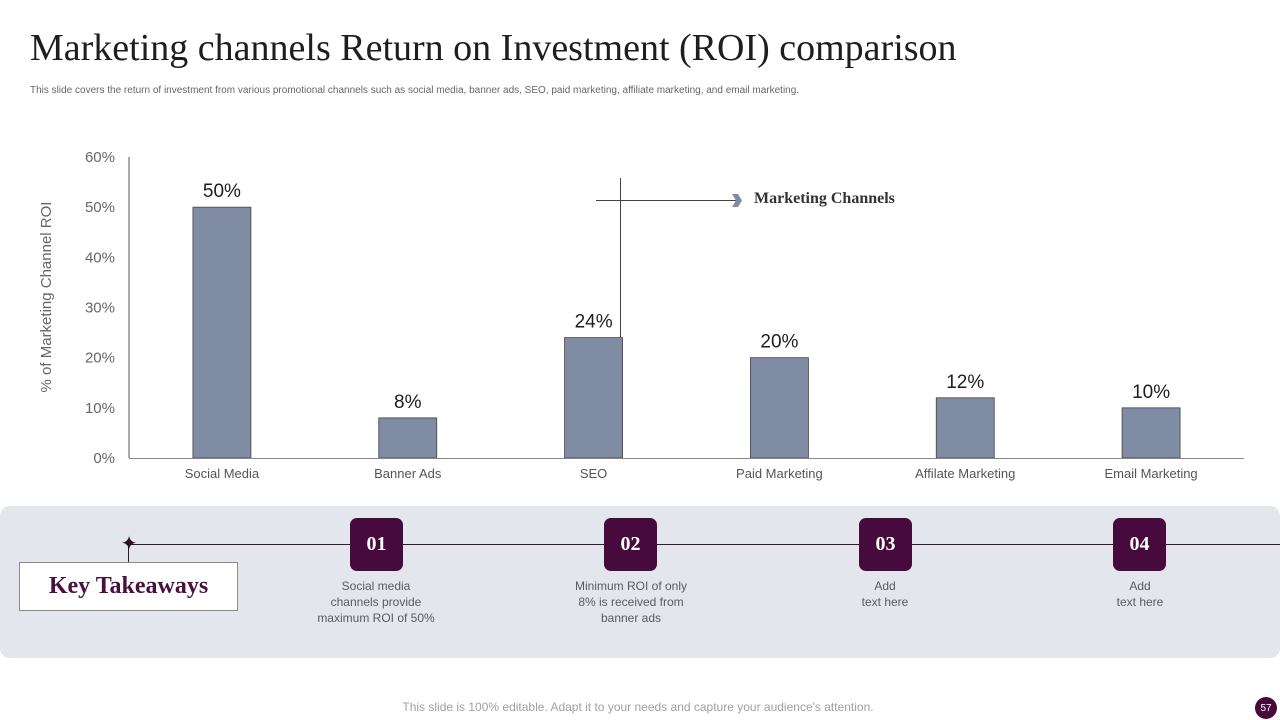 The image size is (1280, 720). What do you see at coordinates (46, 297) in the screenshot?
I see `y-axis-label: % of Marketing Channel ROI` at bounding box center [46, 297].